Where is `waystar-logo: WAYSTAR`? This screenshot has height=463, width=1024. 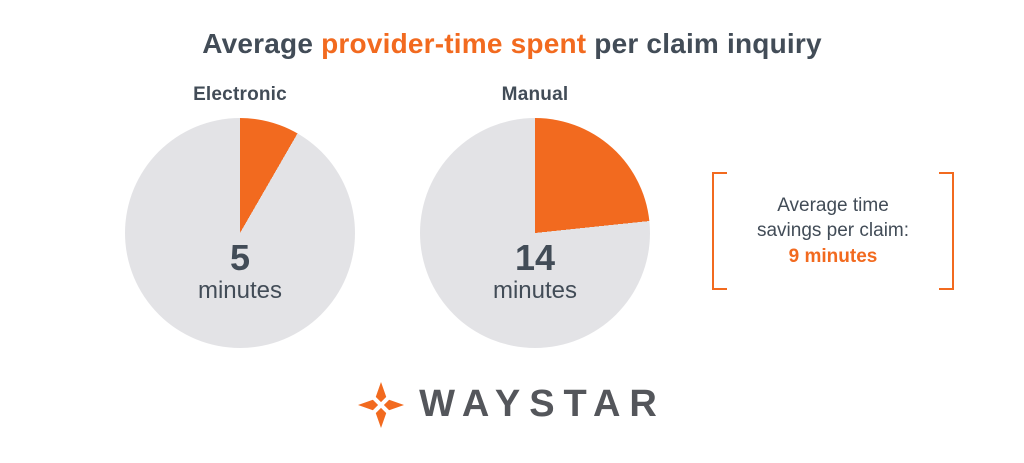 waystar-logo: WAYSTAR is located at coordinates (512, 405).